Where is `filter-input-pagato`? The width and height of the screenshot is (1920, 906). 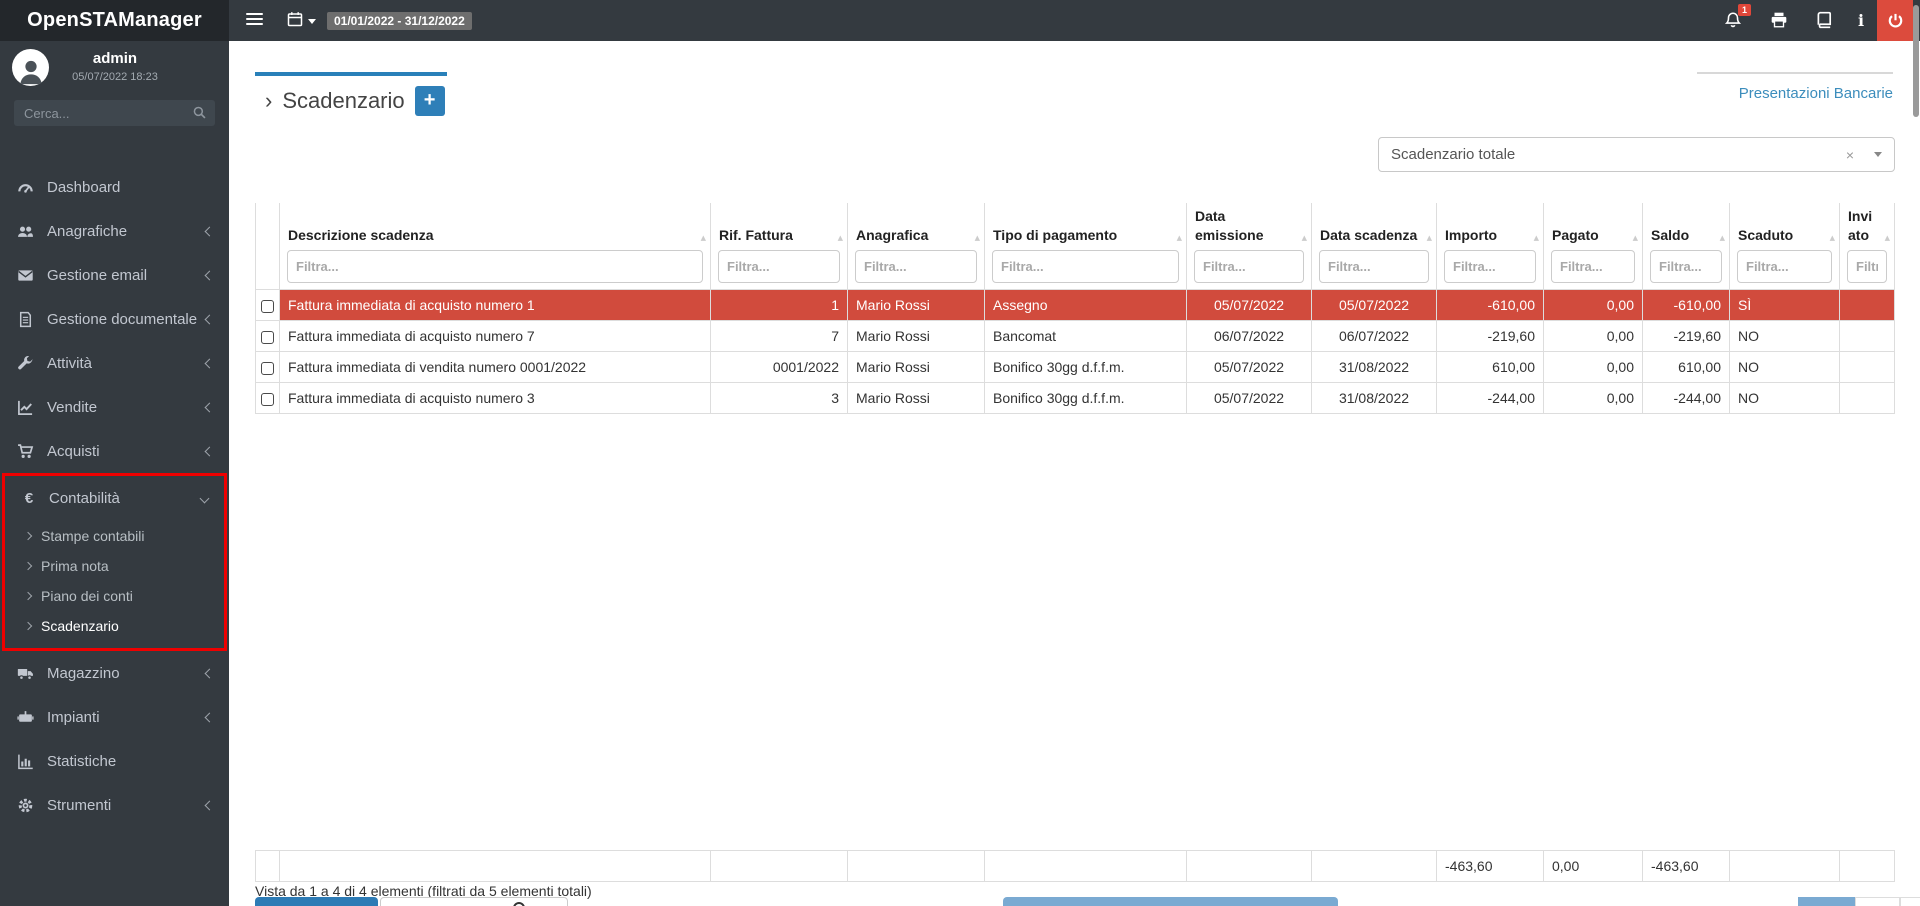
filter-input-pagato is located at coordinates (1593, 266).